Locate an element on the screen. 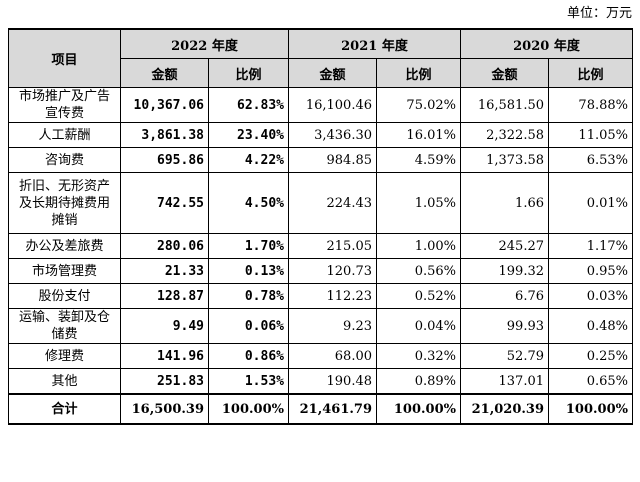 The image size is (640, 482). cell-ratio: 0.01% is located at coordinates (590, 203).